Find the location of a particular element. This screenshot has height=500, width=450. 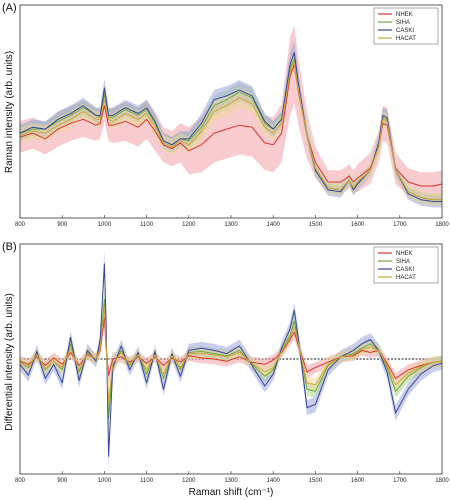

panel-a-legend: NHEK SIHA CASKI HACAT is located at coordinates (406, 26).